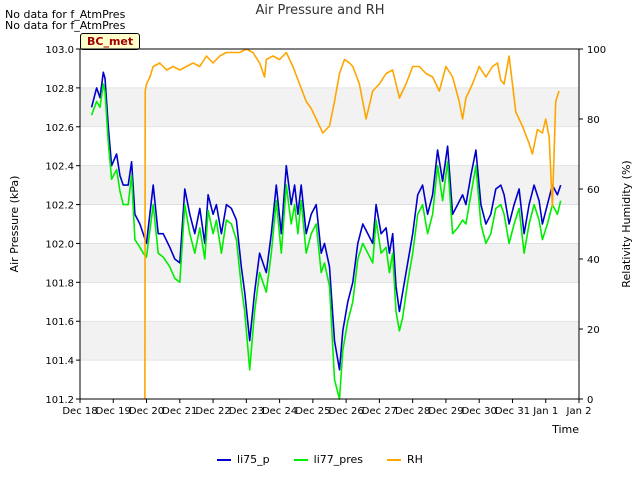  What do you see at coordinates (59, 244) in the screenshot?
I see `y-tick-label: 102.0` at bounding box center [59, 244].